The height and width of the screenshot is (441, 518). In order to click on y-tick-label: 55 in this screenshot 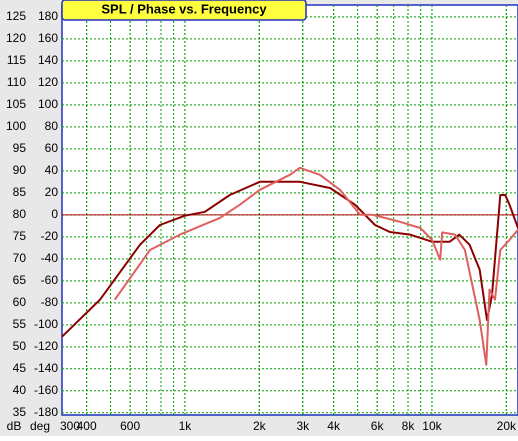, I will do `click(20, 324)`.